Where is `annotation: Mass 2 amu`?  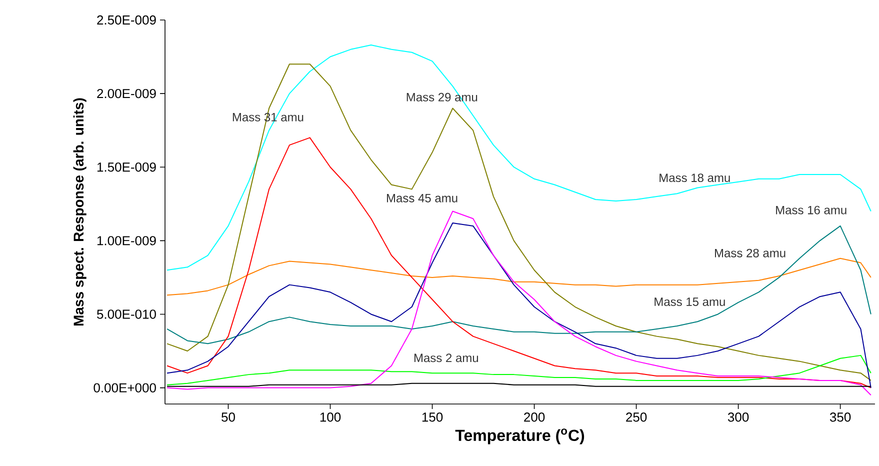 annotation: Mass 2 amu is located at coordinates (446, 358).